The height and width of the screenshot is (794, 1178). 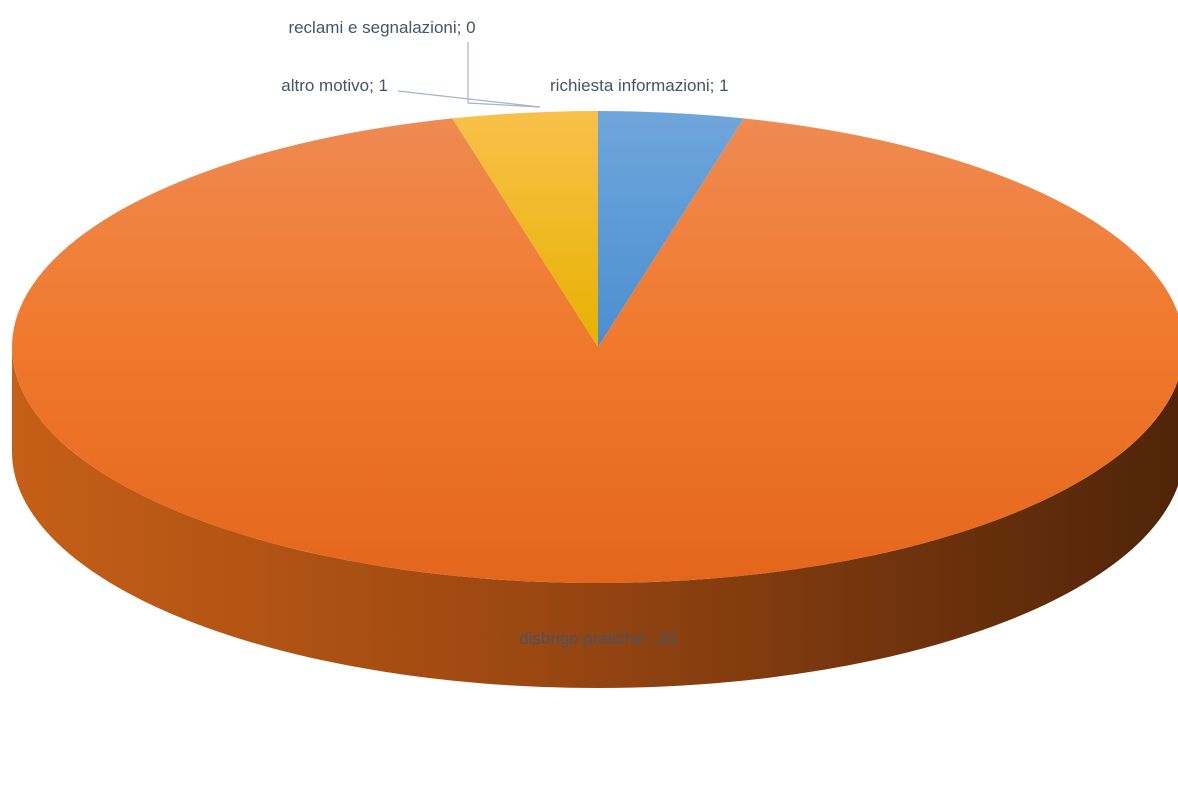 I want to click on data-label-altro-motivo: altro motivo; 1, so click(x=334, y=85).